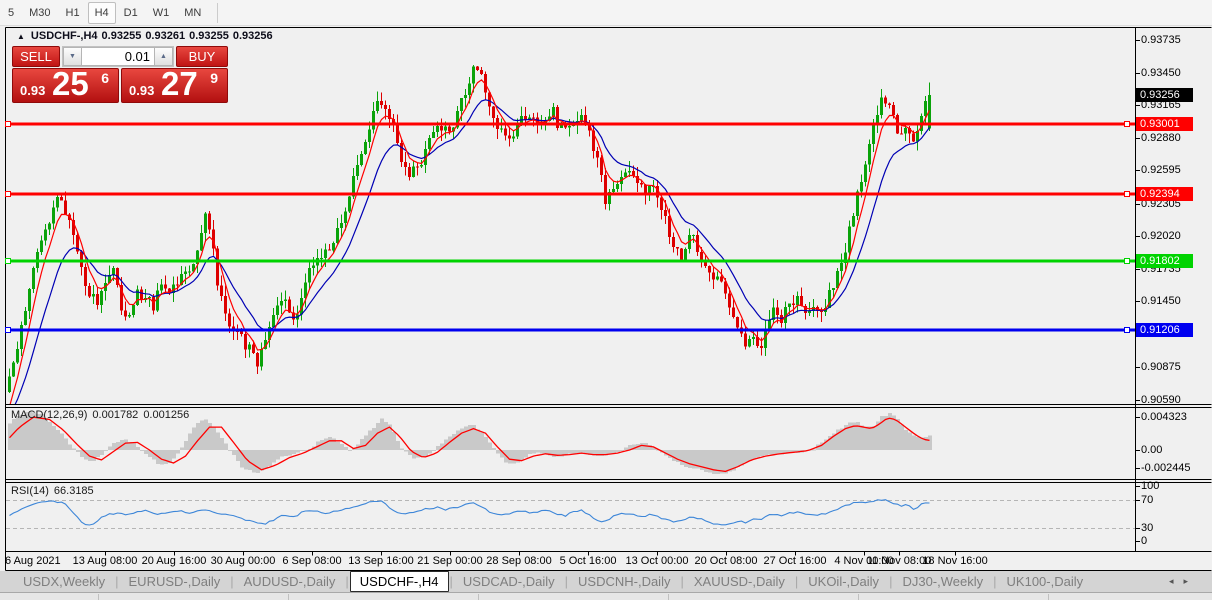  I want to click on price-axis-label: 0.93450, so click(1161, 73).